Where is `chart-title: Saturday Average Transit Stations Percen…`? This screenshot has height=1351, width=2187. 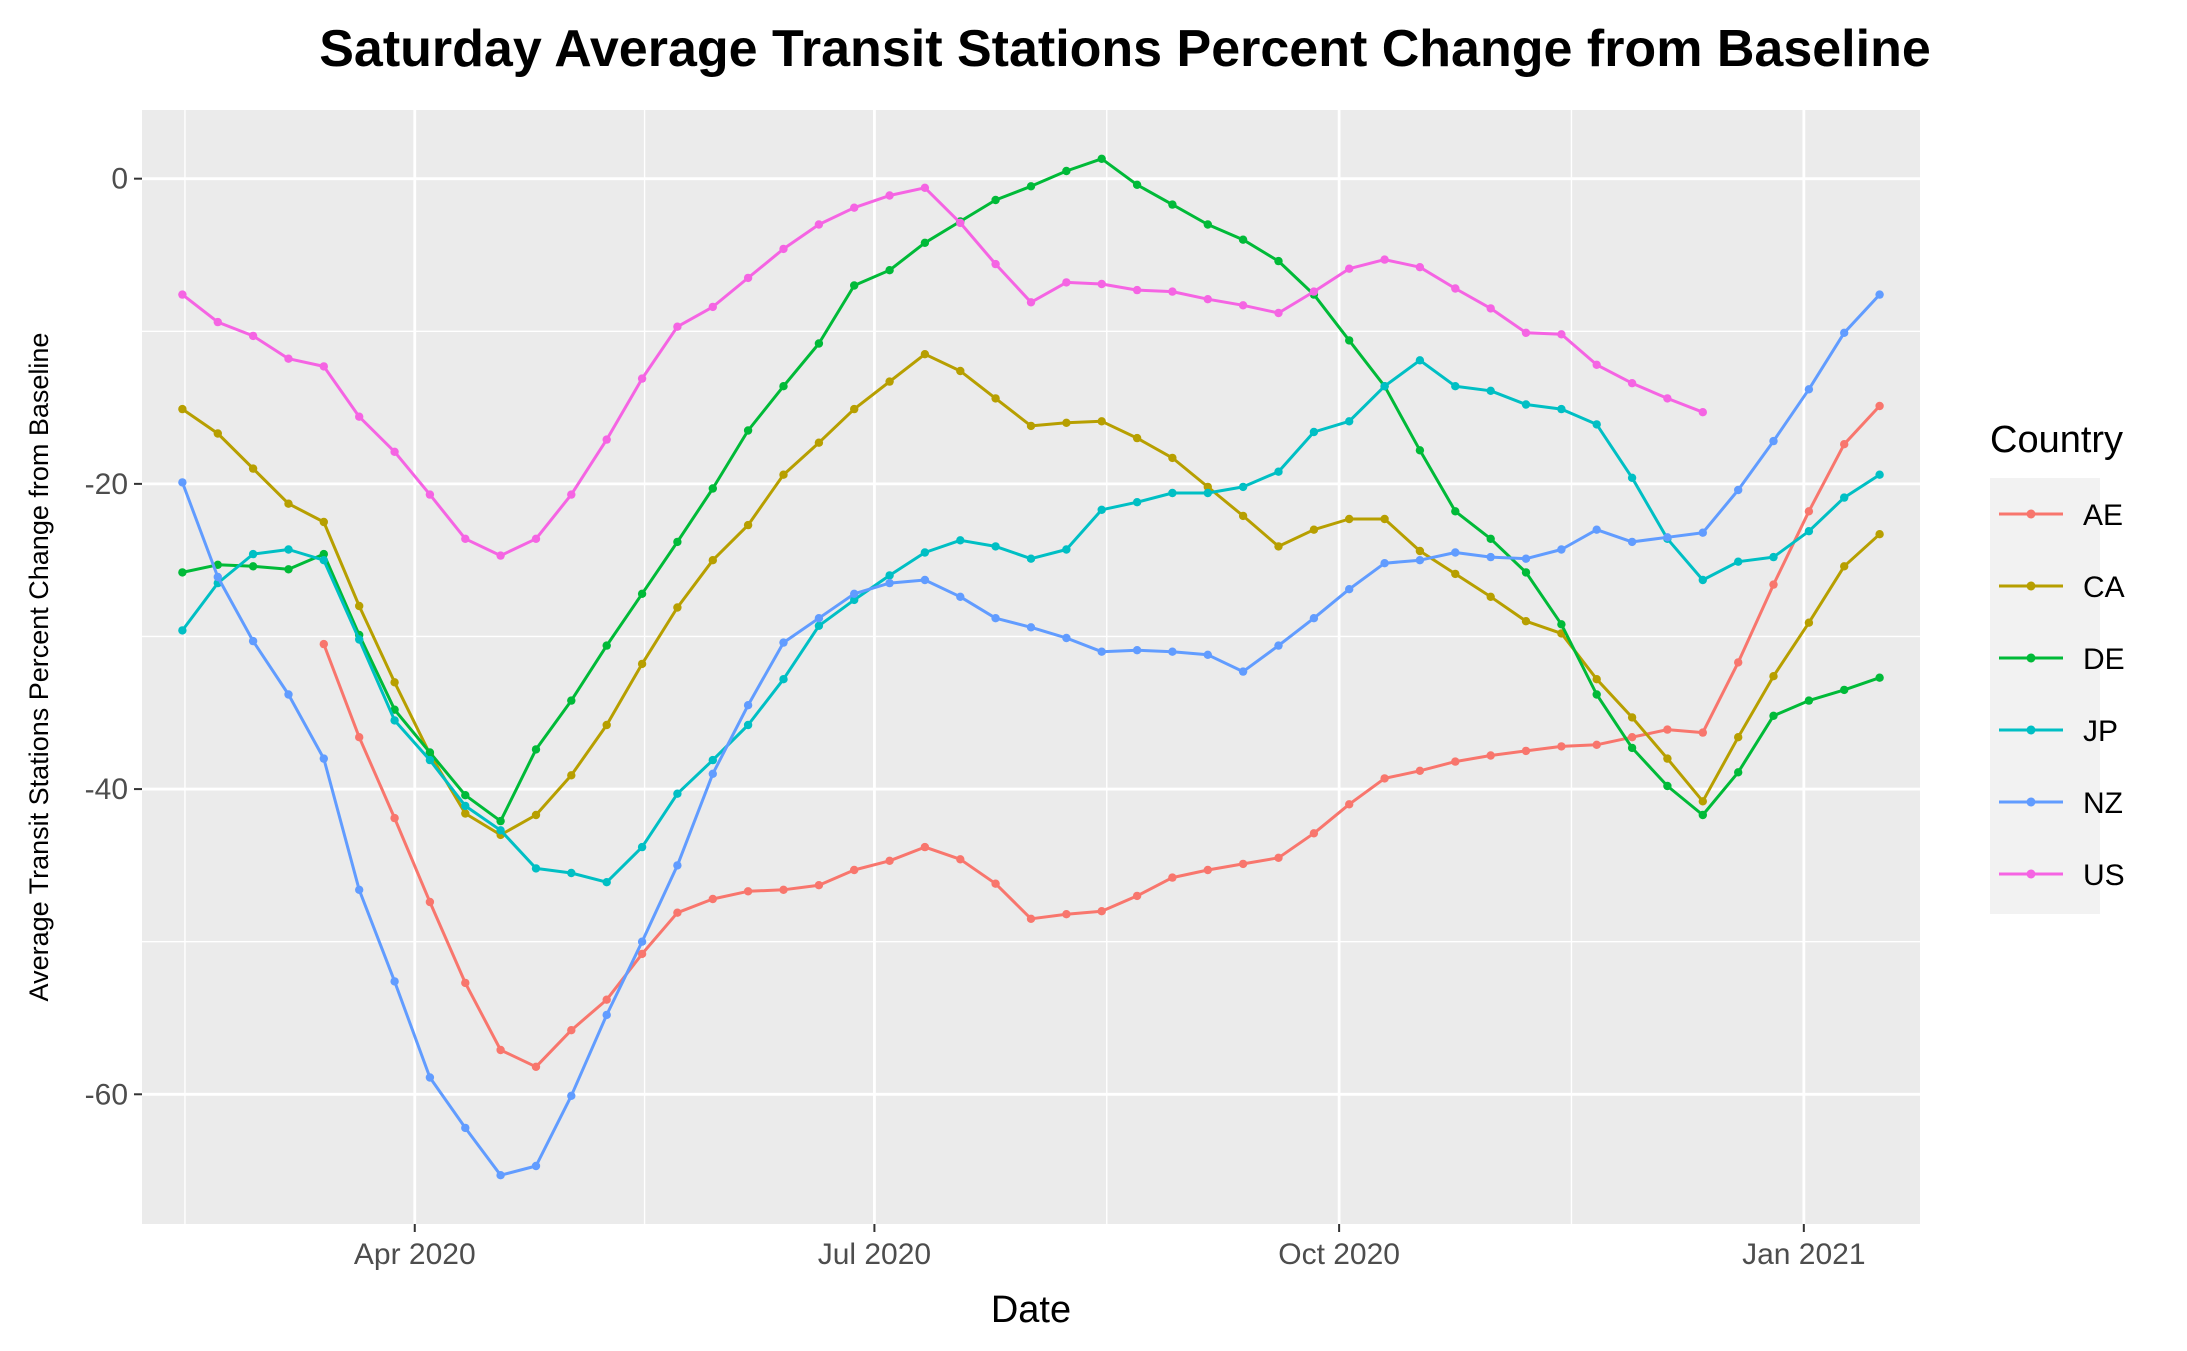 chart-title: Saturday Average Transit Stations Percen… is located at coordinates (1125, 49).